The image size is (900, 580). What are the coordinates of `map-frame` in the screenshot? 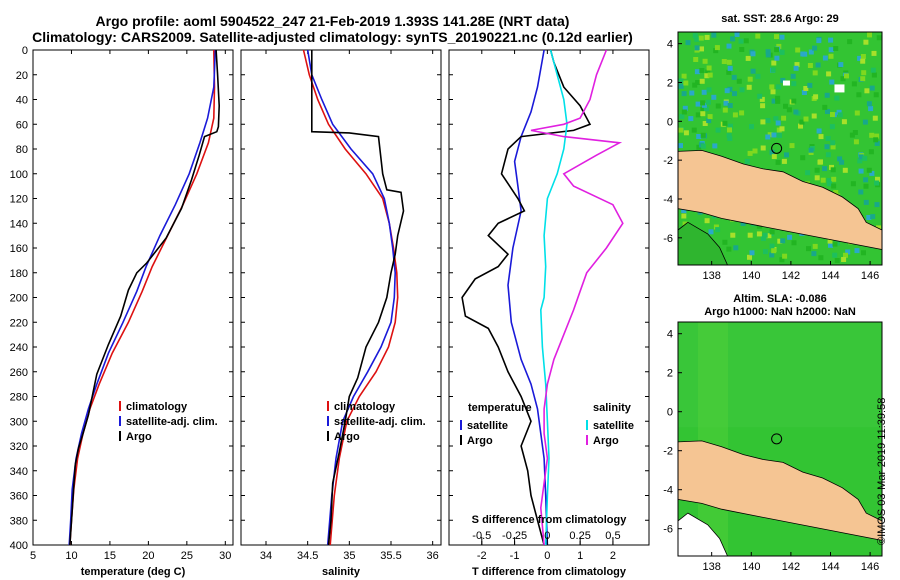 It's located at (780, 148).